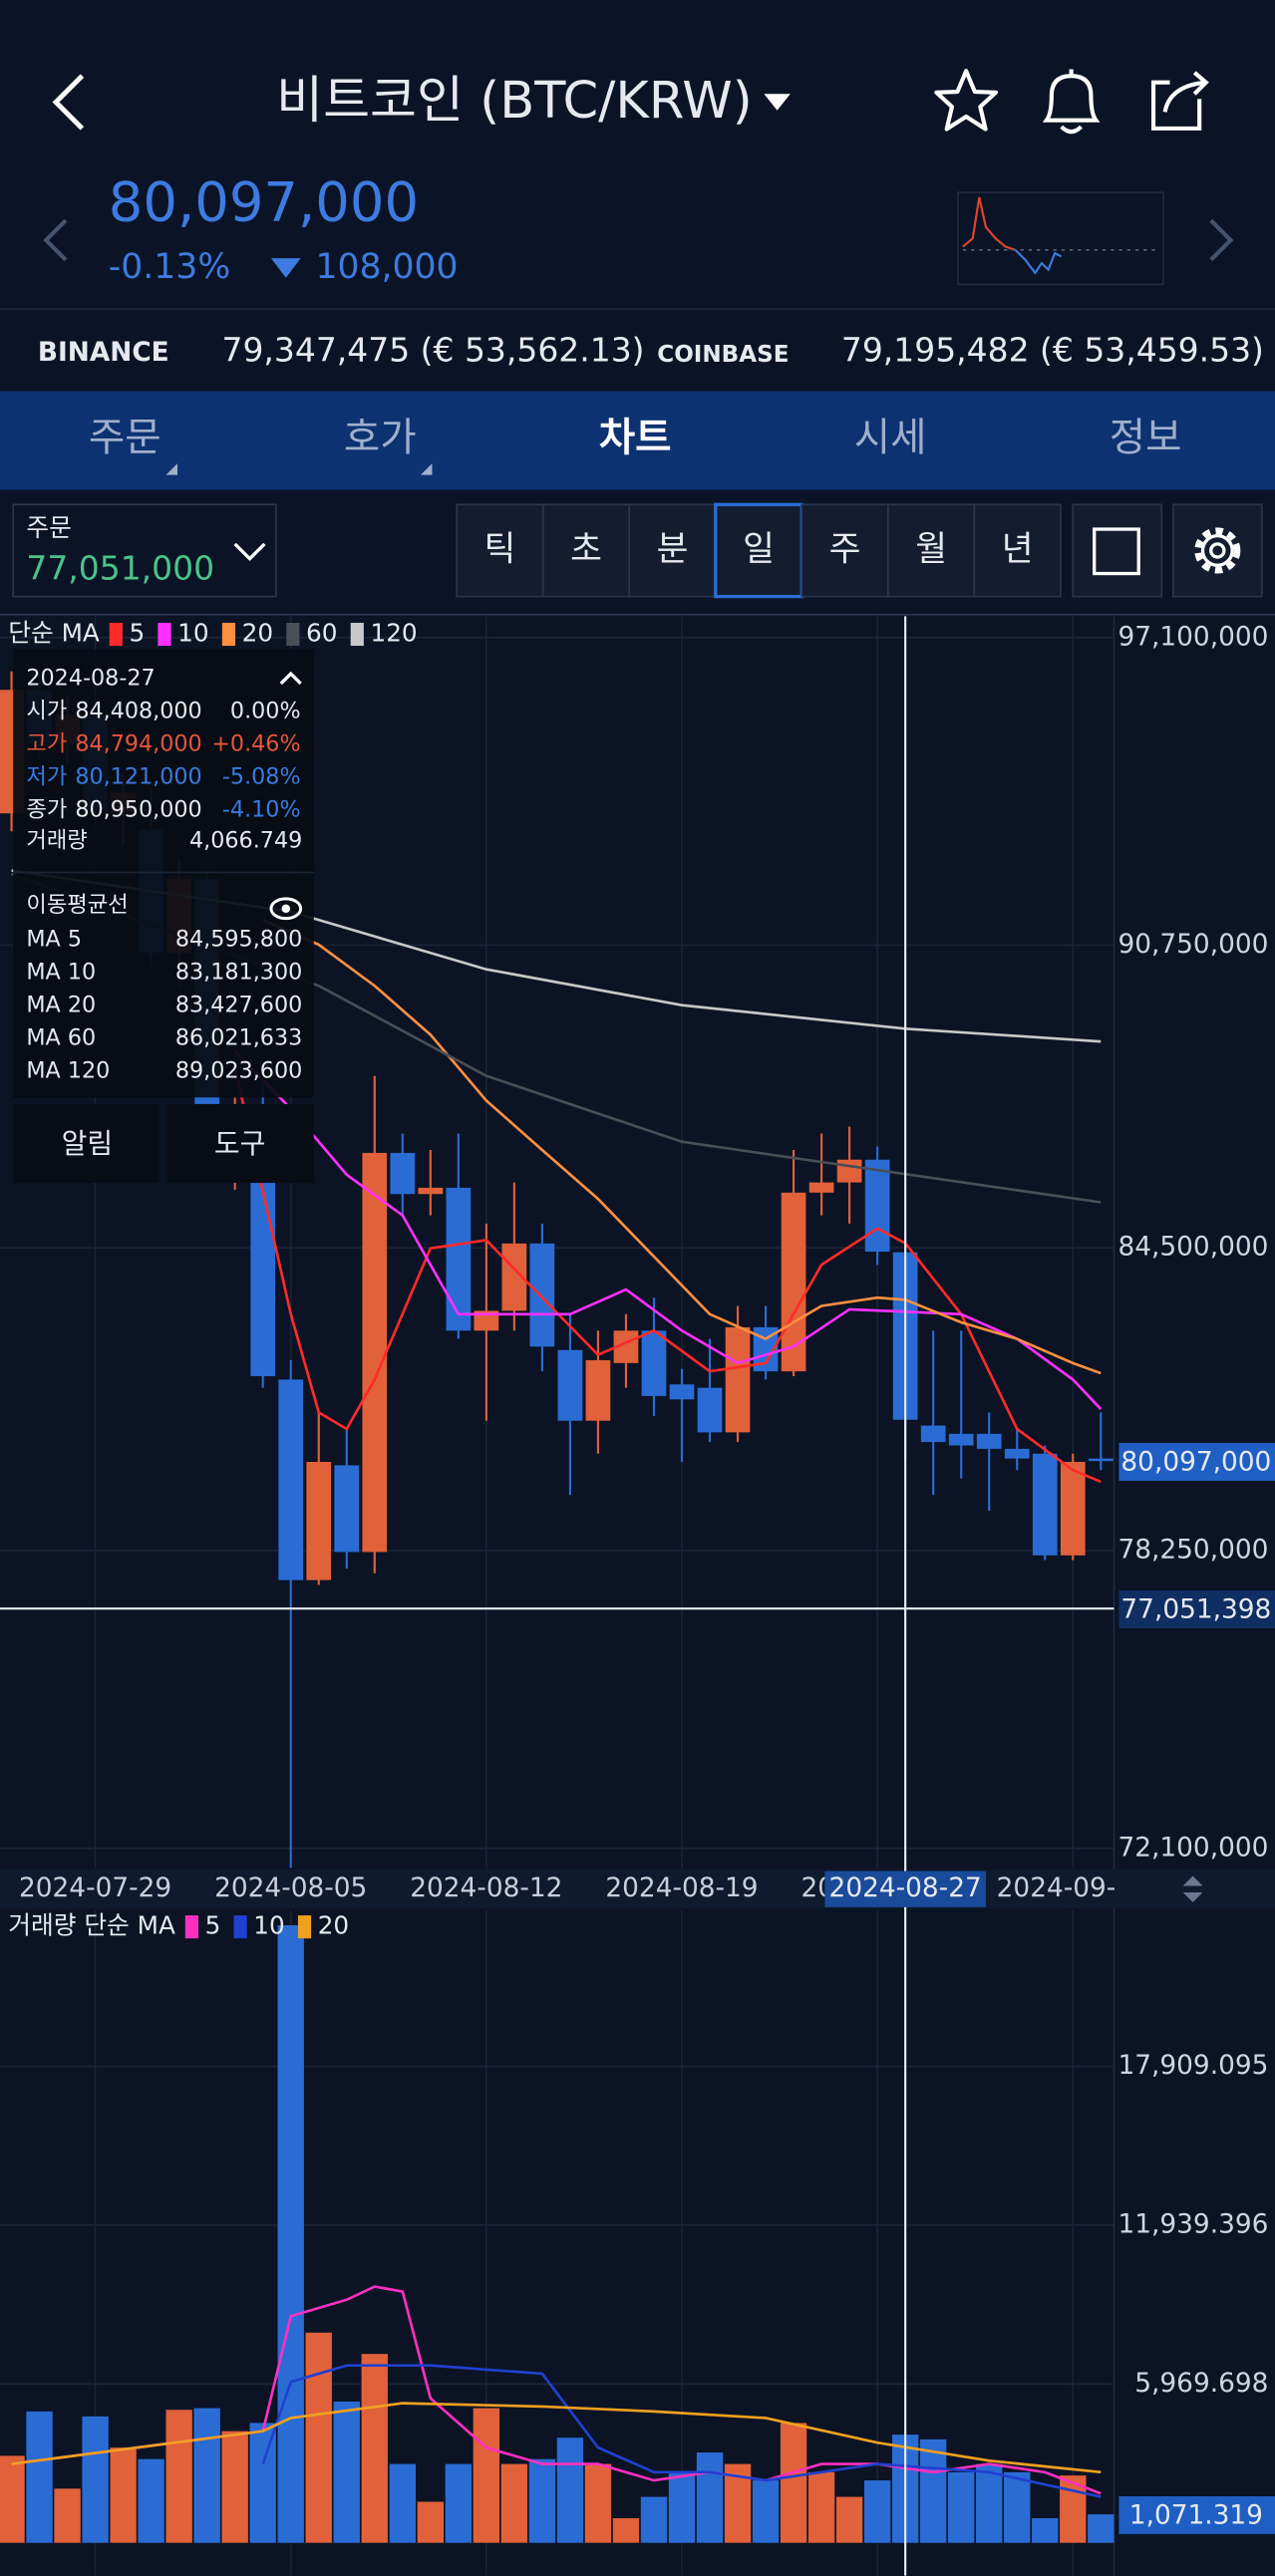  Describe the element at coordinates (264, 201) in the screenshot. I see `current-price: 80,097,000` at that location.